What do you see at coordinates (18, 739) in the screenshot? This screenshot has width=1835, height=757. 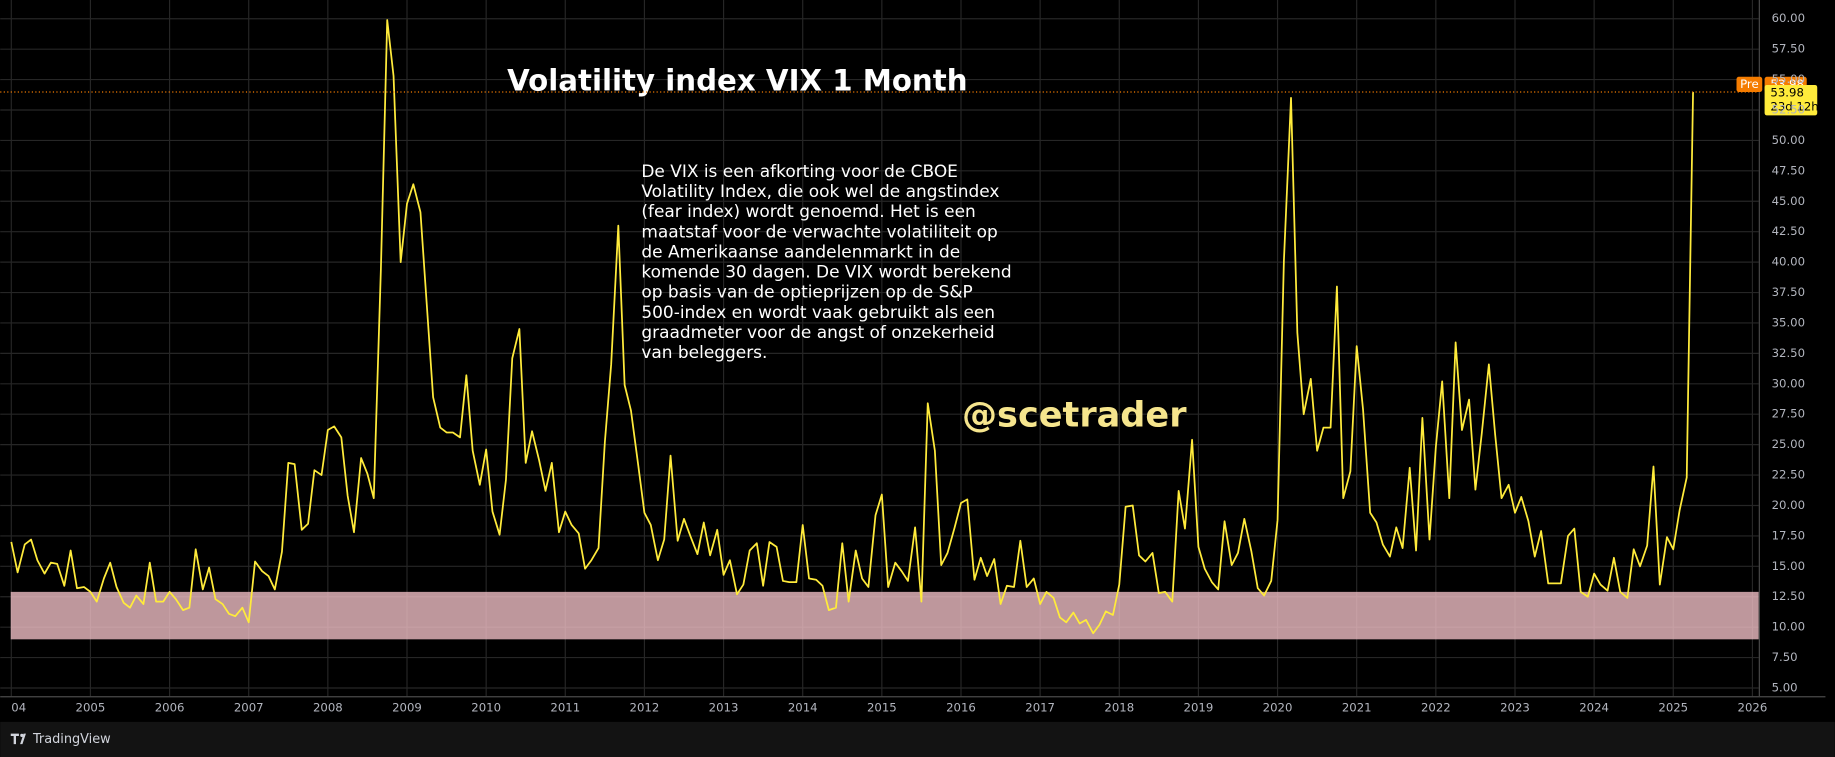 I see `logo-icon` at bounding box center [18, 739].